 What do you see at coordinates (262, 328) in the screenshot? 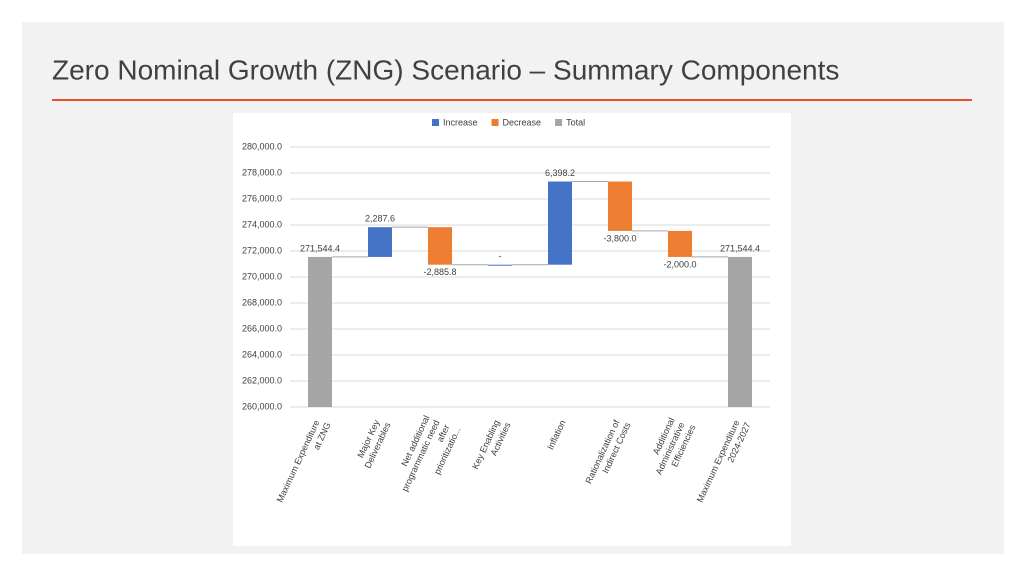
I see `y-tick-label: 266,000.0` at bounding box center [262, 328].